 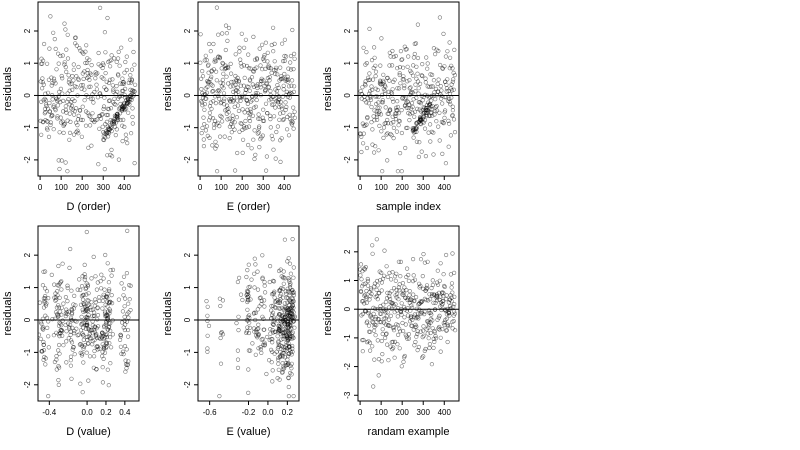 What do you see at coordinates (409, 432) in the screenshot?
I see `x-axis-title: randam example` at bounding box center [409, 432].